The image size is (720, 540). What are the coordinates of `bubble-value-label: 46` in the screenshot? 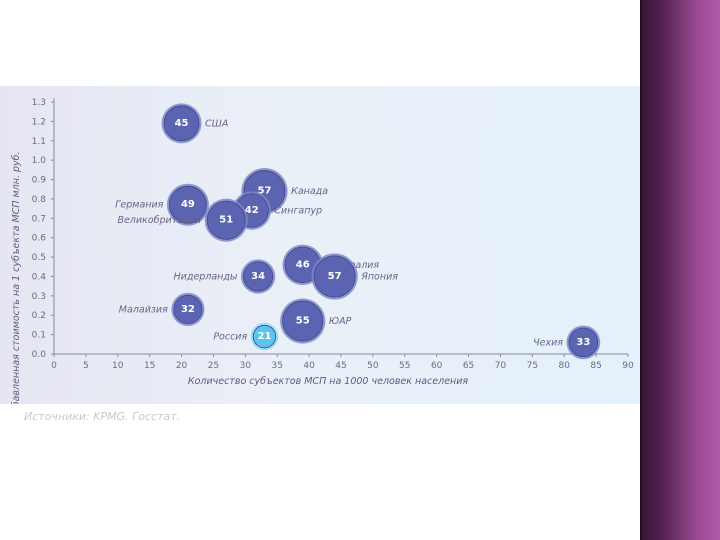 It's located at (303, 264).